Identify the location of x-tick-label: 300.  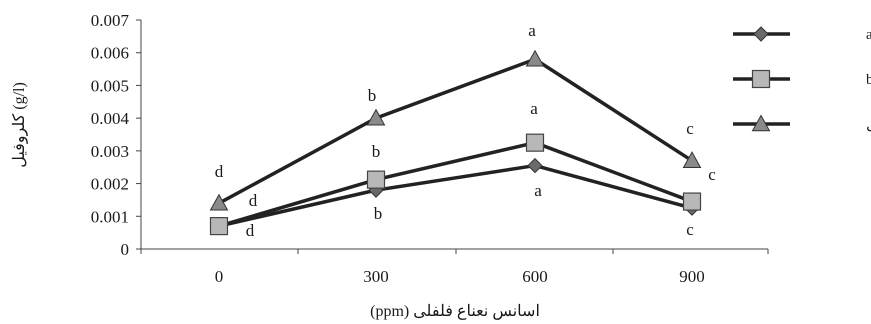
(376, 276).